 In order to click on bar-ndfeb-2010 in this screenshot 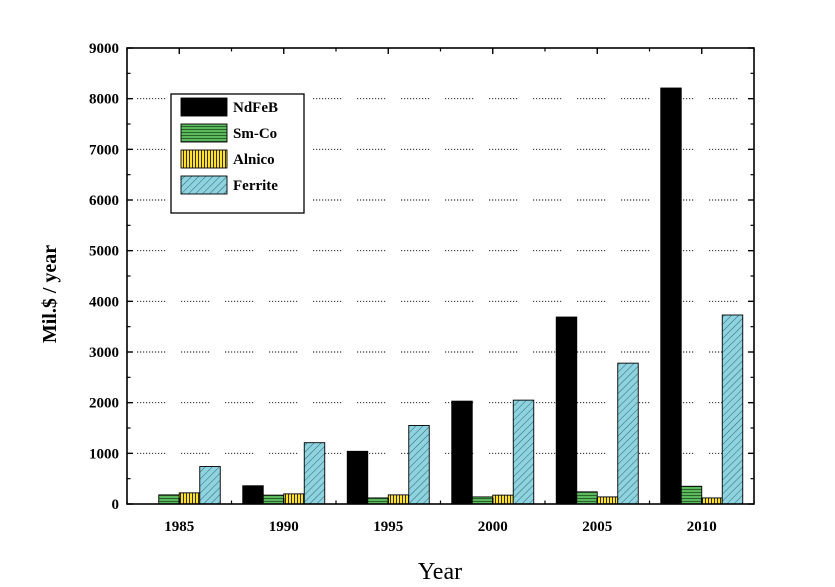, I will do `click(671, 296)`.